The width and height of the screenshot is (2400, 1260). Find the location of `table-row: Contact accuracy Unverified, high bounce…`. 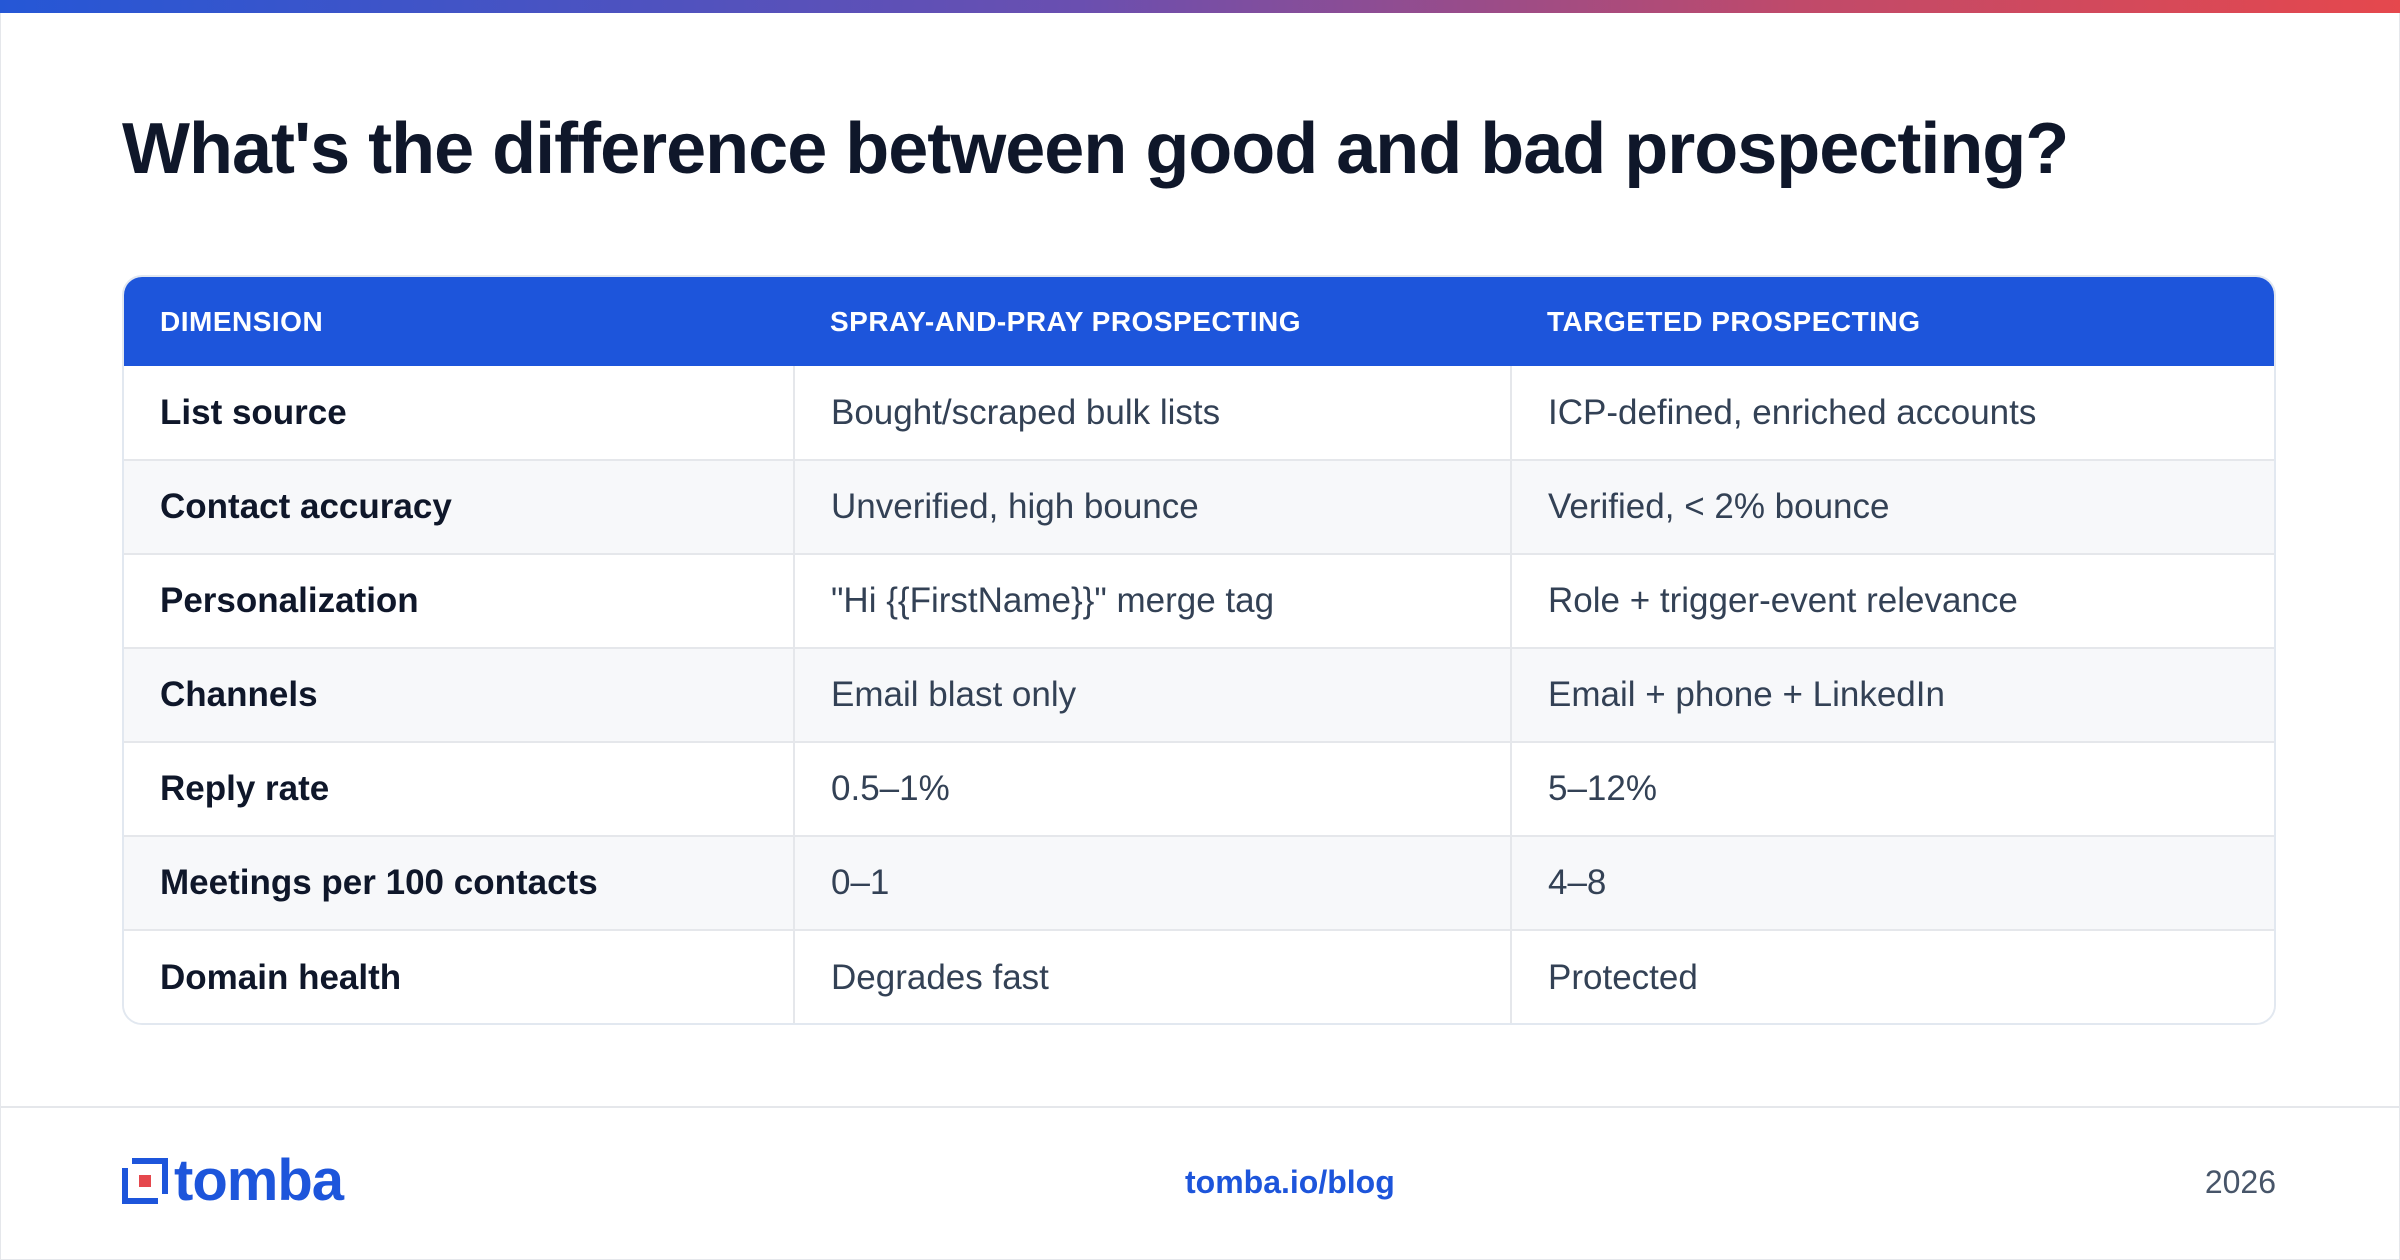

table-row: Contact accuracy Unverified, high bounce… is located at coordinates (1199, 506).